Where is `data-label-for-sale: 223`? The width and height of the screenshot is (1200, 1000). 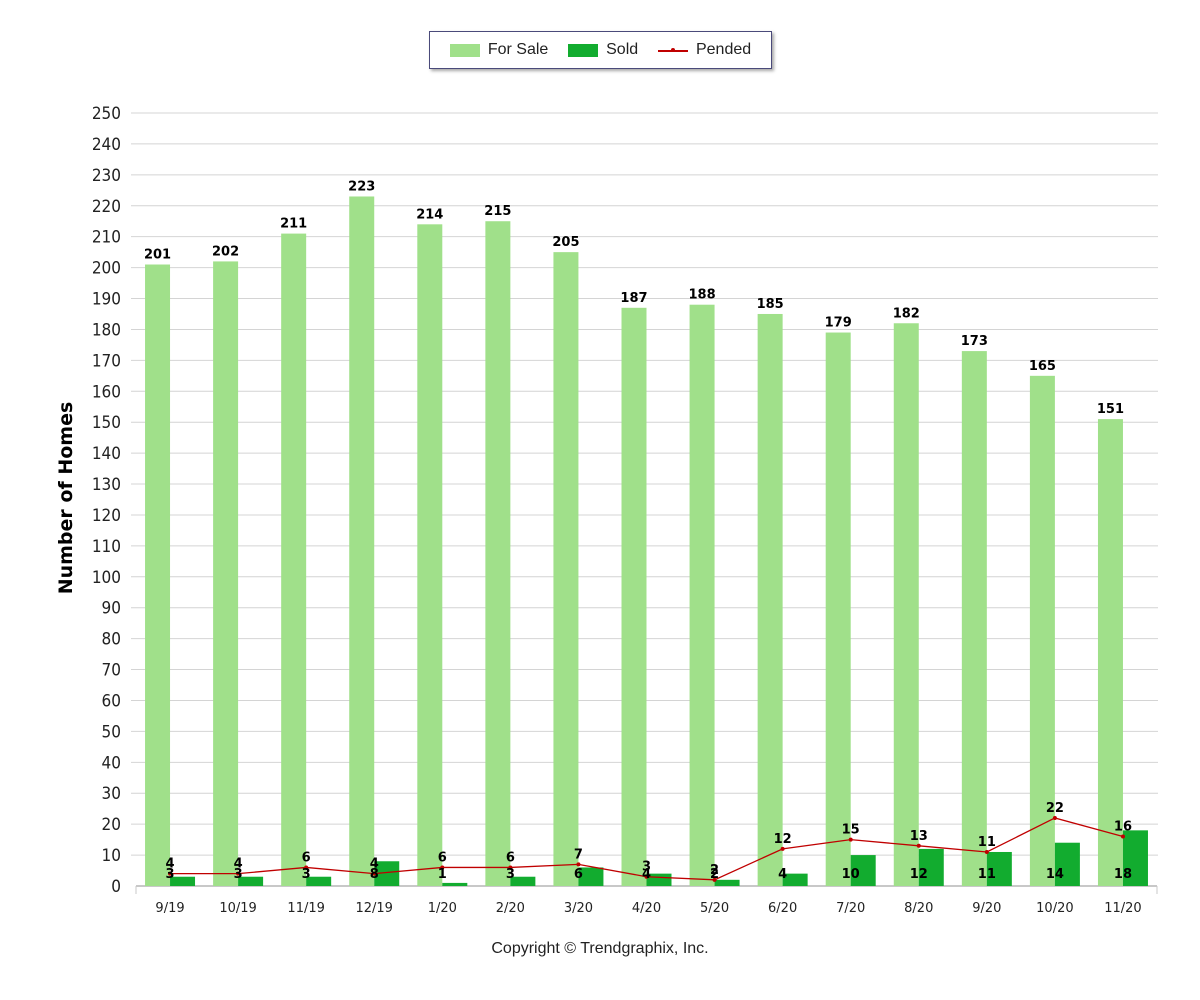 data-label-for-sale: 223 is located at coordinates (361, 186).